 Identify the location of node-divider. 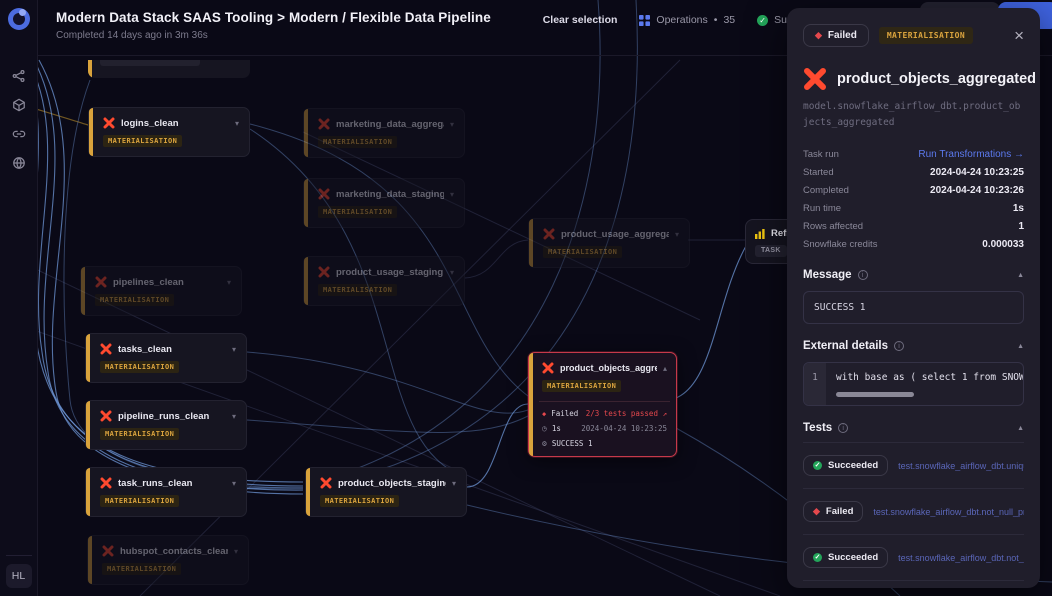
(604, 401).